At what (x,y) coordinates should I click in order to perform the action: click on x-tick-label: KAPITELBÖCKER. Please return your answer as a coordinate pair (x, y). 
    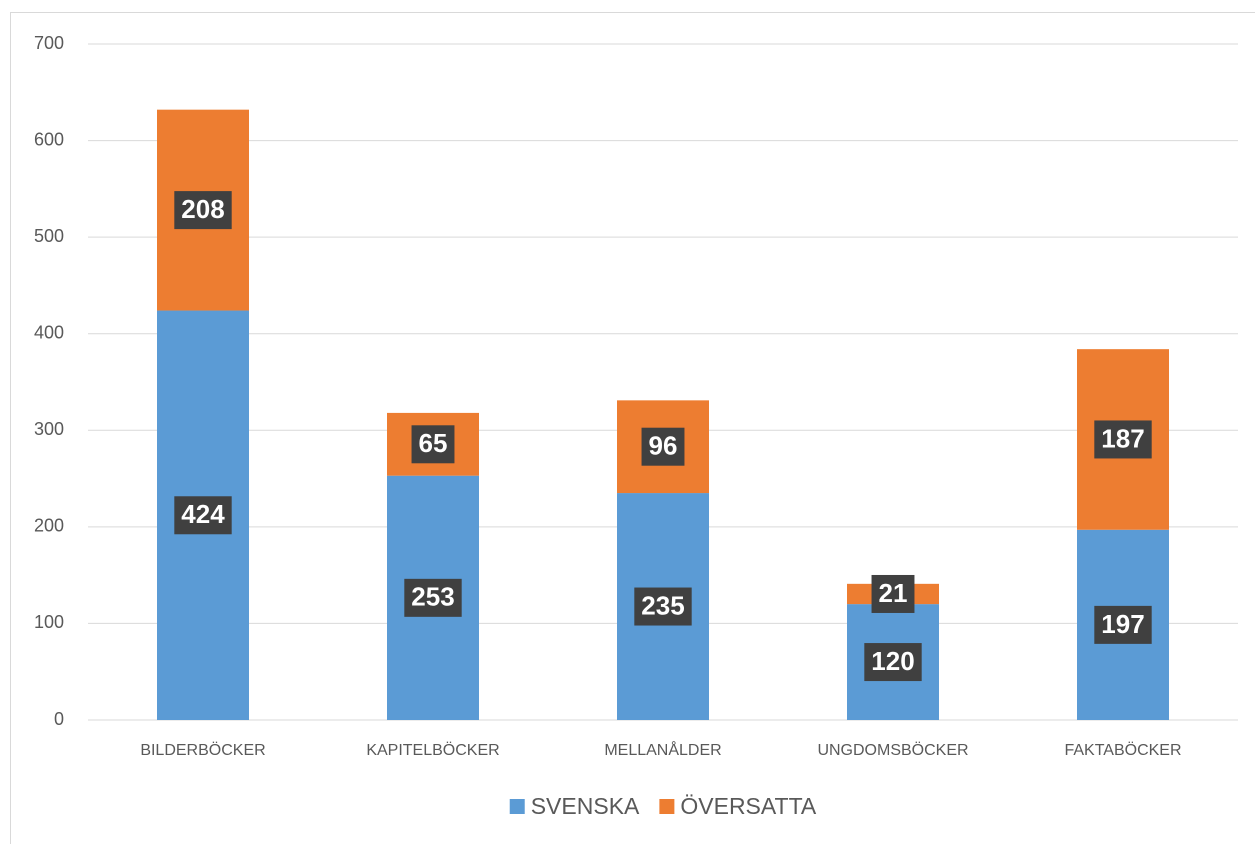
    Looking at the image, I should click on (432, 750).